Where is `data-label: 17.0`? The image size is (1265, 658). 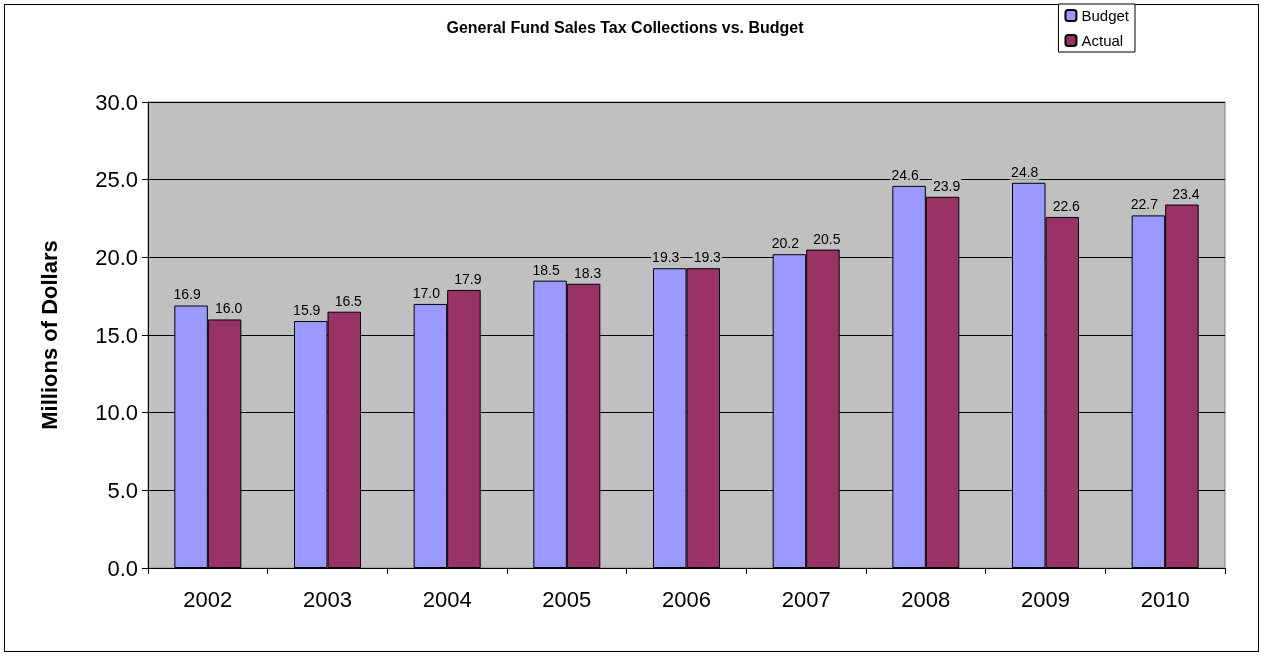 data-label: 17.0 is located at coordinates (426, 292).